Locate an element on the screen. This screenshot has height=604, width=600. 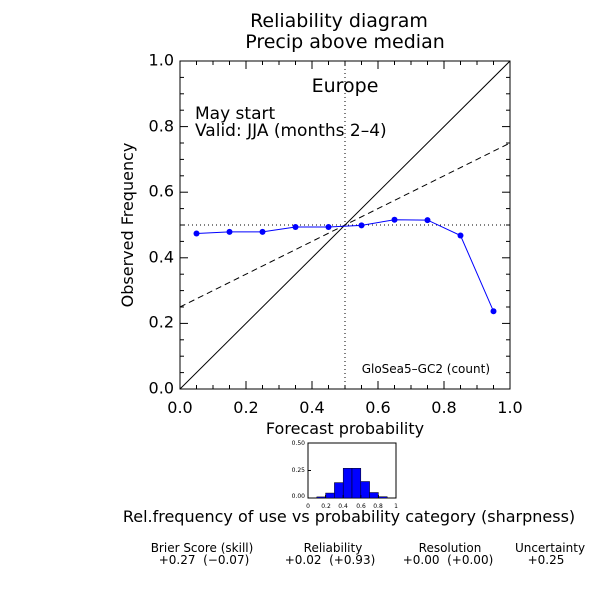
y-tick-label: 0.6 is located at coordinates (161, 191).